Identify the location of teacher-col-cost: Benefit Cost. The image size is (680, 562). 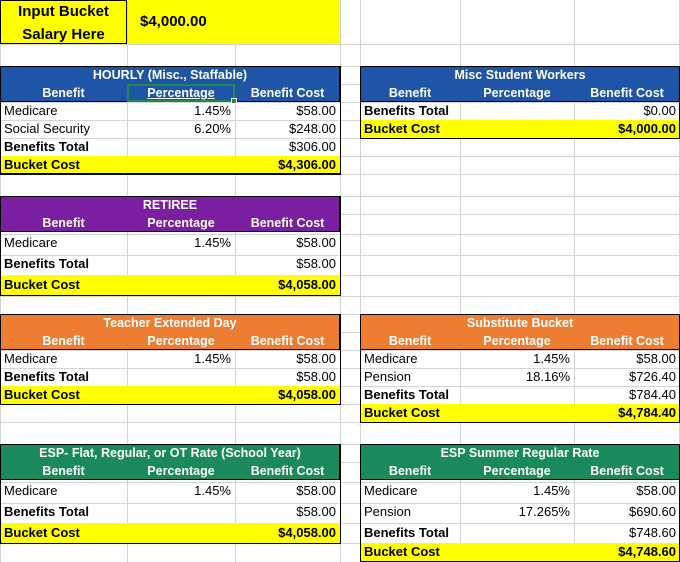
(287, 341).